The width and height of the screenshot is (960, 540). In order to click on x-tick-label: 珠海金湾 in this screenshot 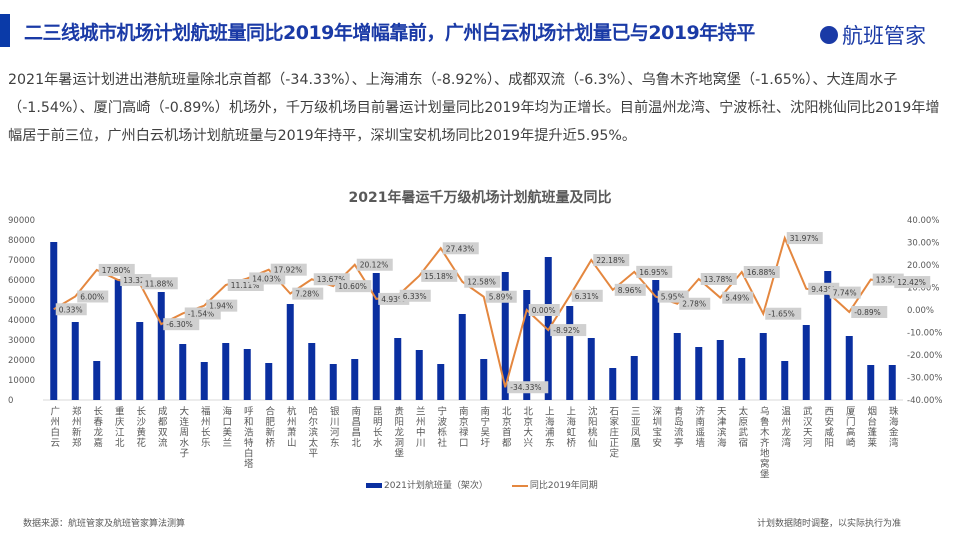, I will do `click(893, 426)`.